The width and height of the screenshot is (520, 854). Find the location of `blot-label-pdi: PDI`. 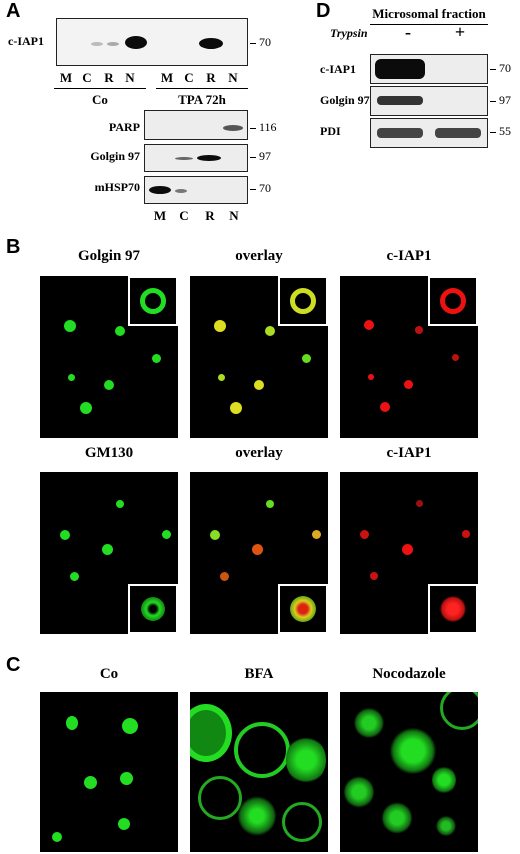

blot-label-pdi: PDI is located at coordinates (330, 131).